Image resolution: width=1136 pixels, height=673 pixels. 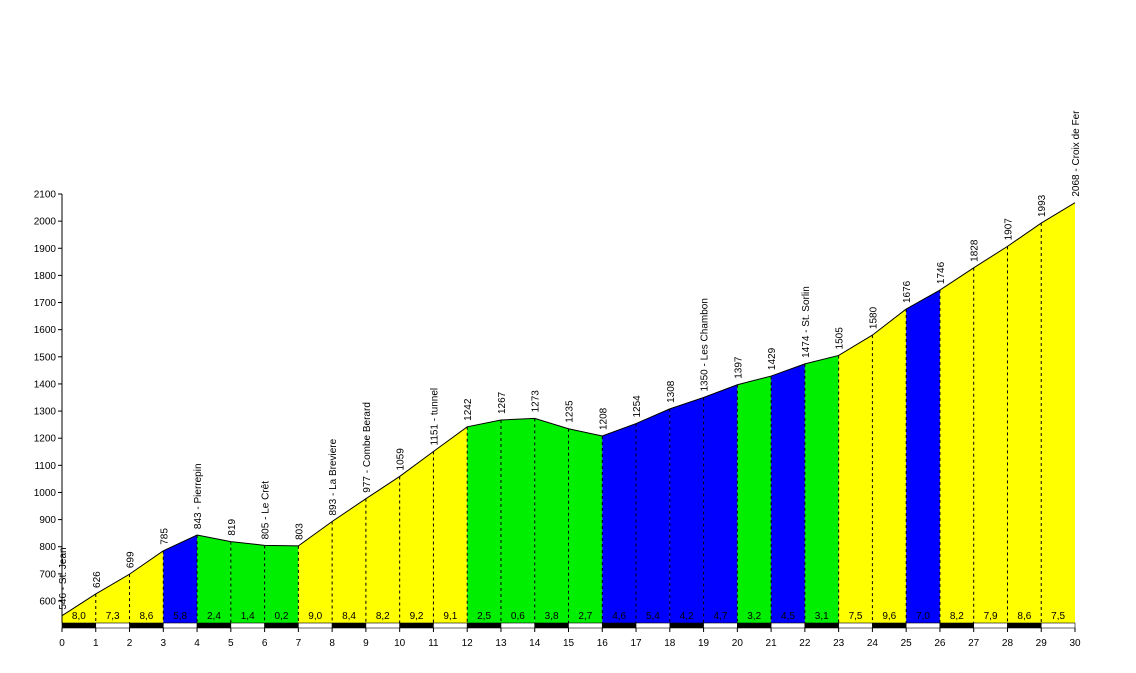 I want to click on gradient-label: 3,2, so click(x=754, y=616).